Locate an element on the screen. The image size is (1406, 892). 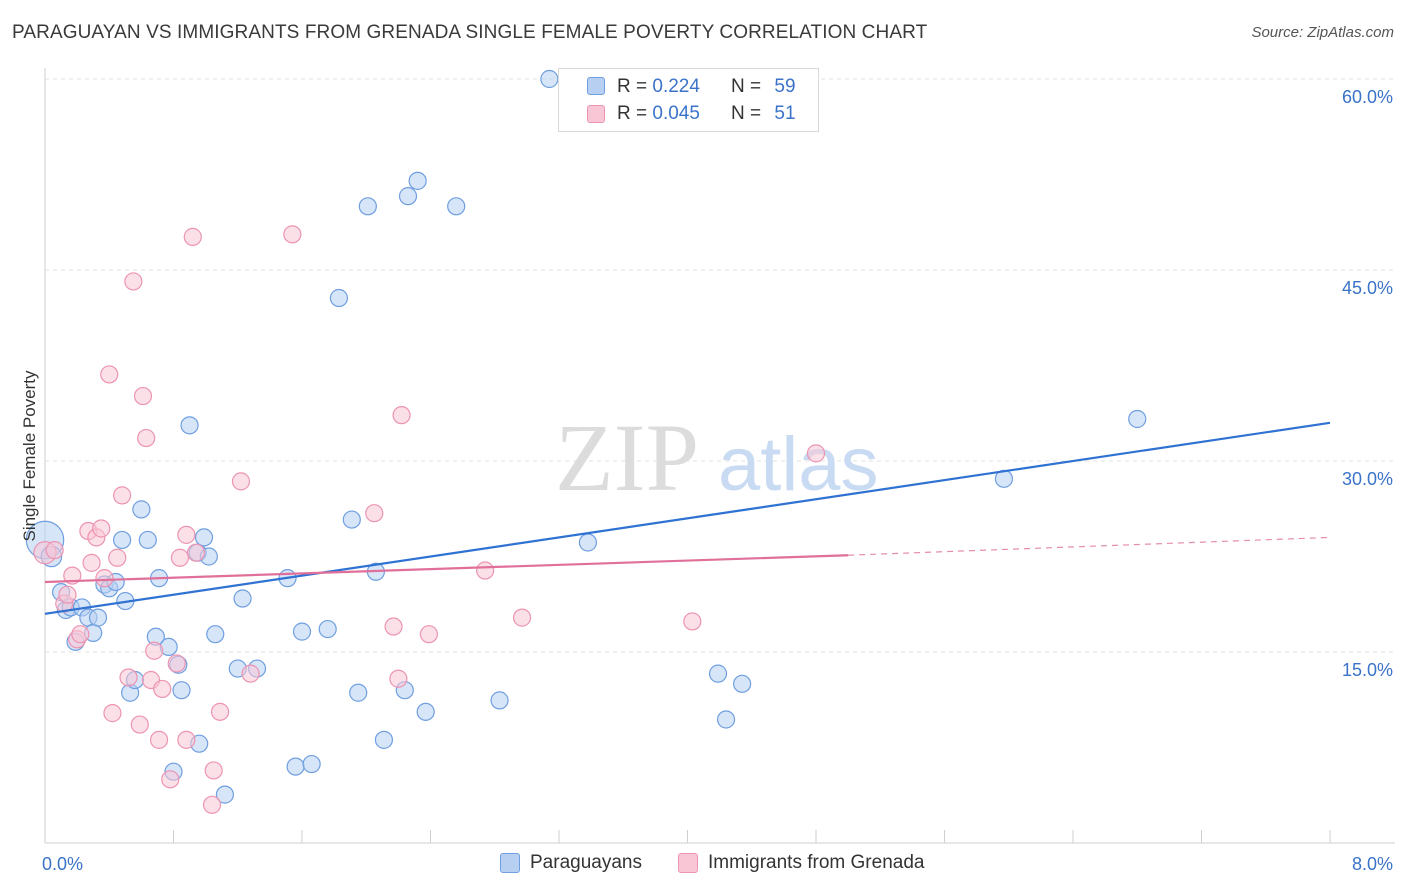
legend-n-label: N = is located at coordinates (746, 86).